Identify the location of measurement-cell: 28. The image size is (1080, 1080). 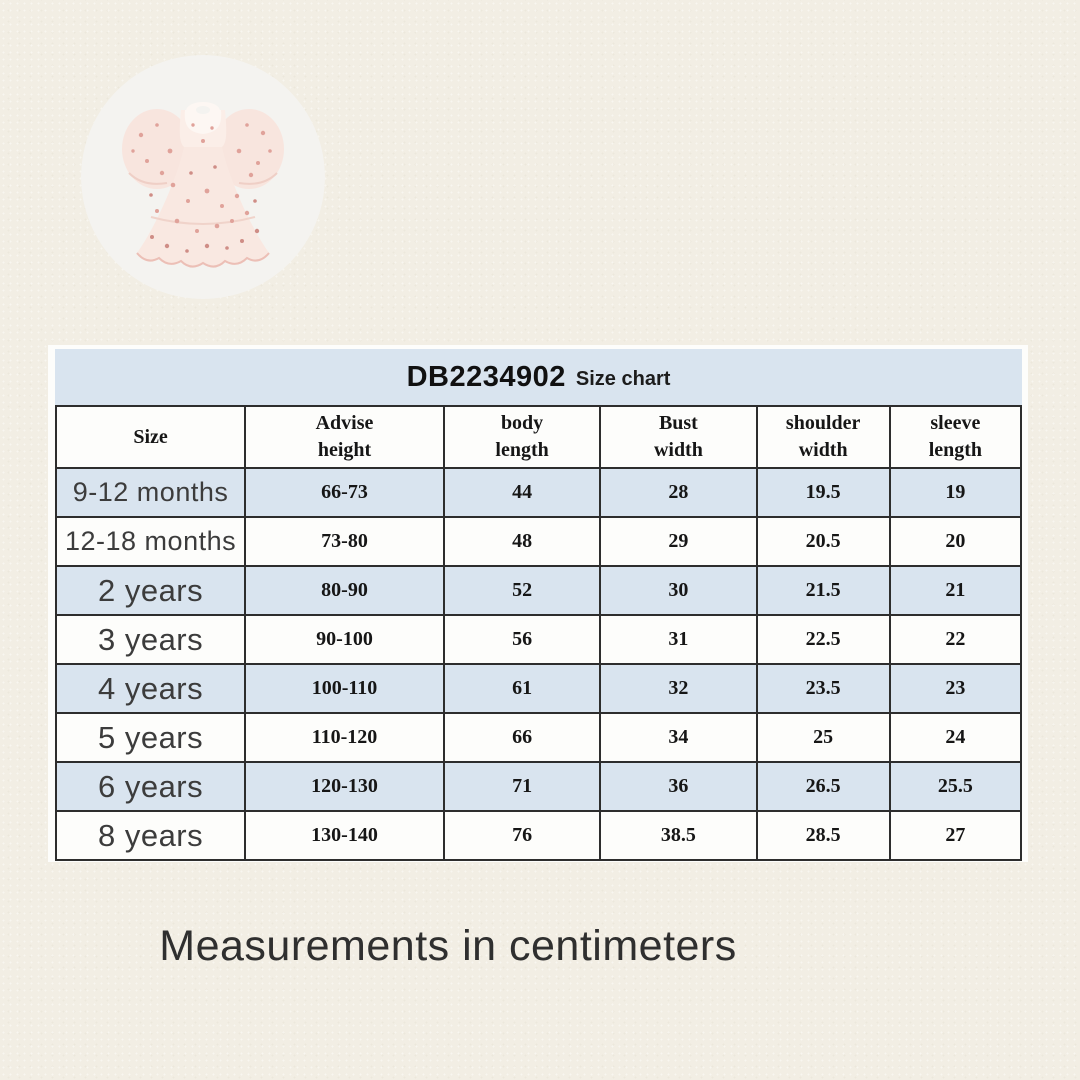
(678, 492).